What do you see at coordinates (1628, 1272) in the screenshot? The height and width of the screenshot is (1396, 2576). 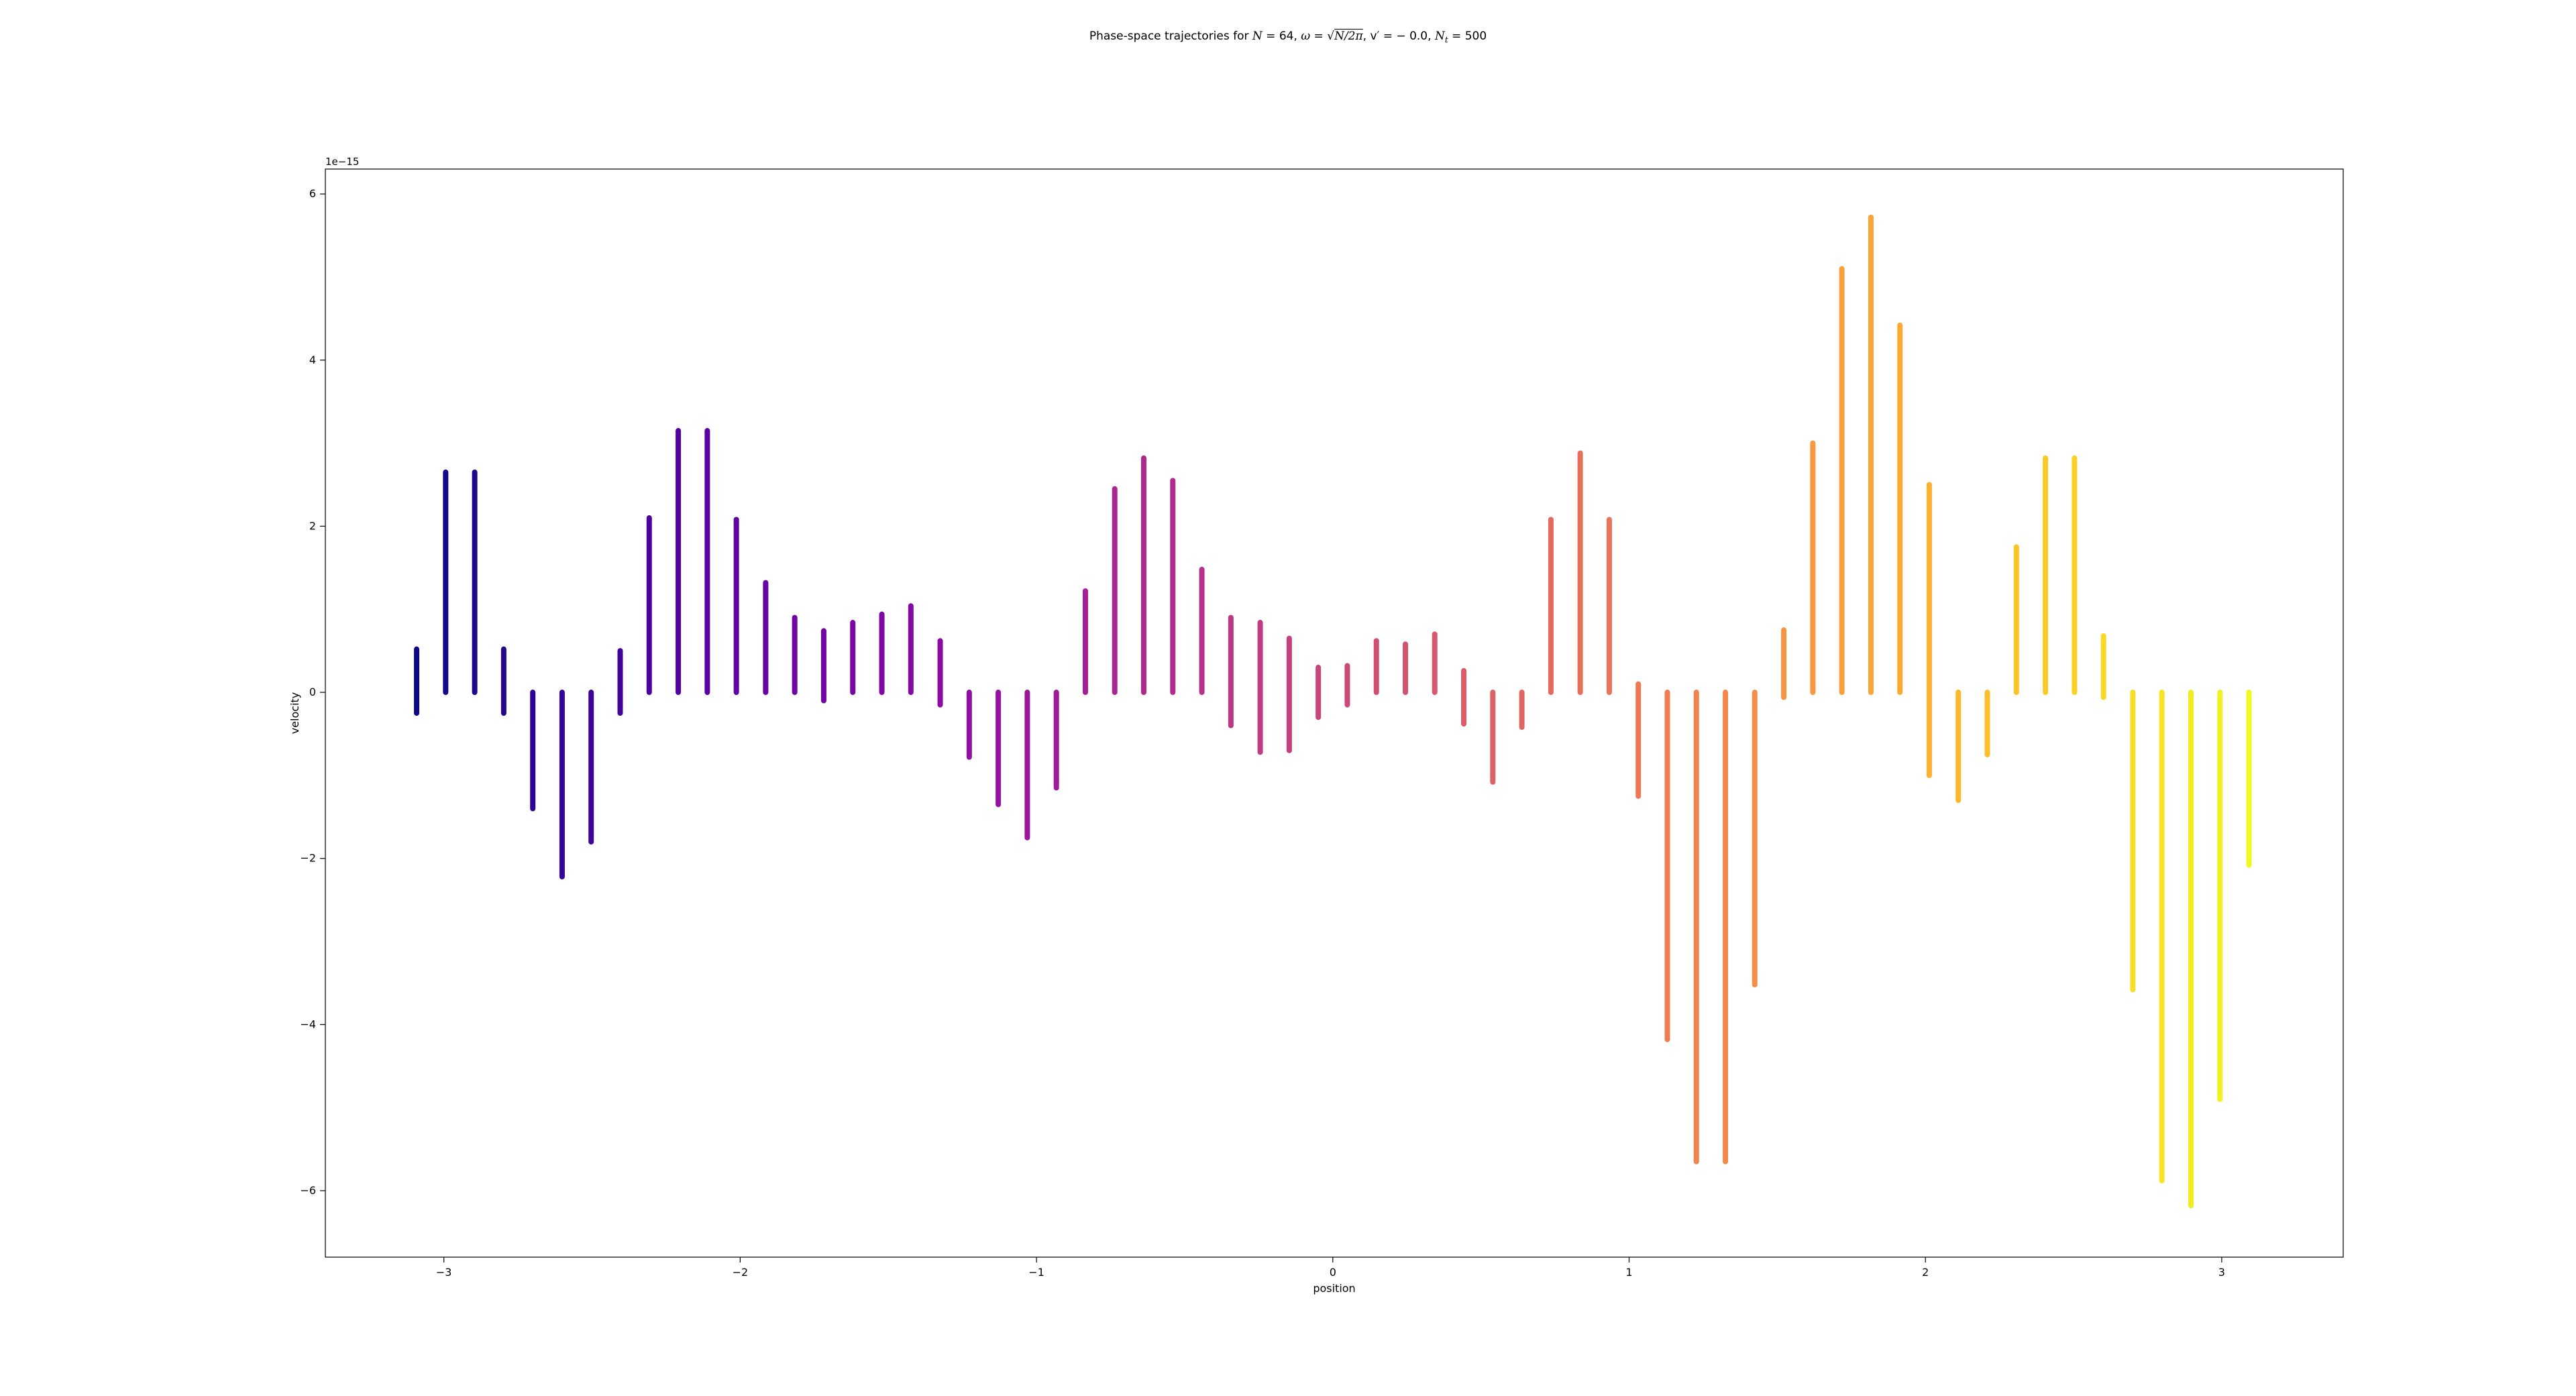 I see `x-tick-label: 1` at bounding box center [1628, 1272].